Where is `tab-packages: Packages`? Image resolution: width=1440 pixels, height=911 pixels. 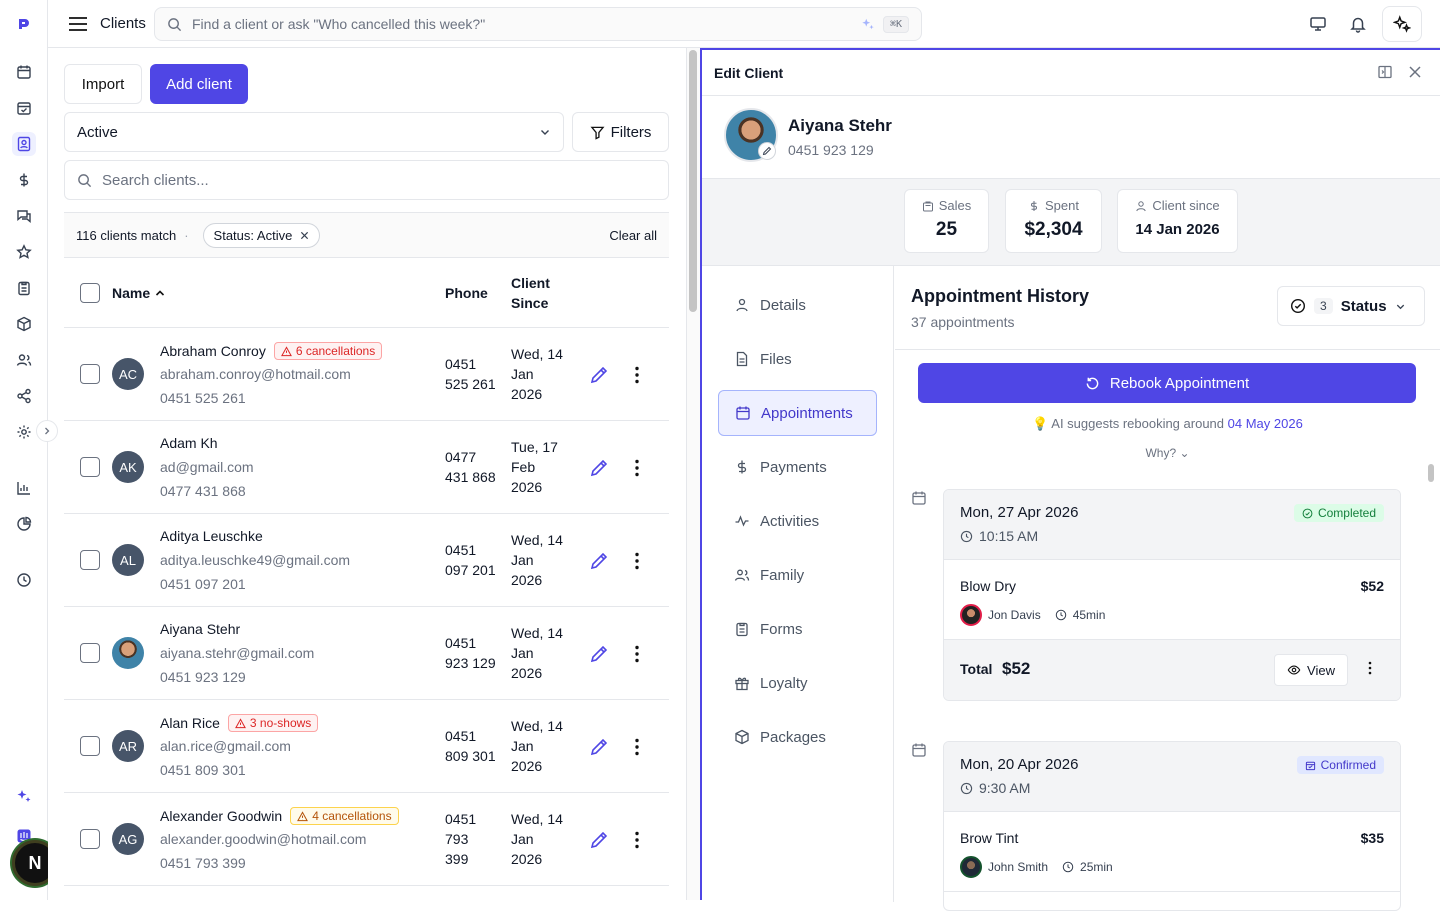
tab-packages: Packages is located at coordinates (797, 737).